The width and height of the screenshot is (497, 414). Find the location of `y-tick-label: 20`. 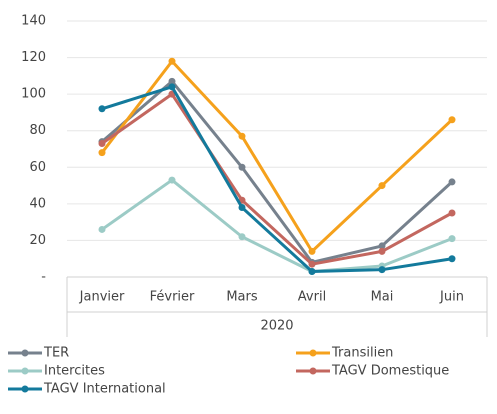

y-tick-label: 20 is located at coordinates (37, 240).